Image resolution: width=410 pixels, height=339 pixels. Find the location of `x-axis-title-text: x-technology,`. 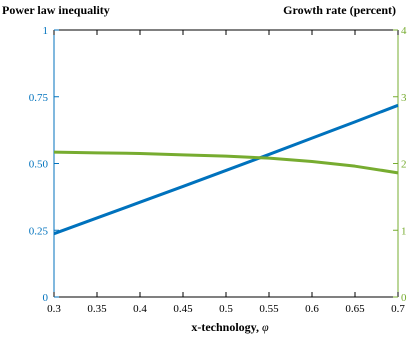

x-axis-title-text: x-technology, is located at coordinates (226, 327).